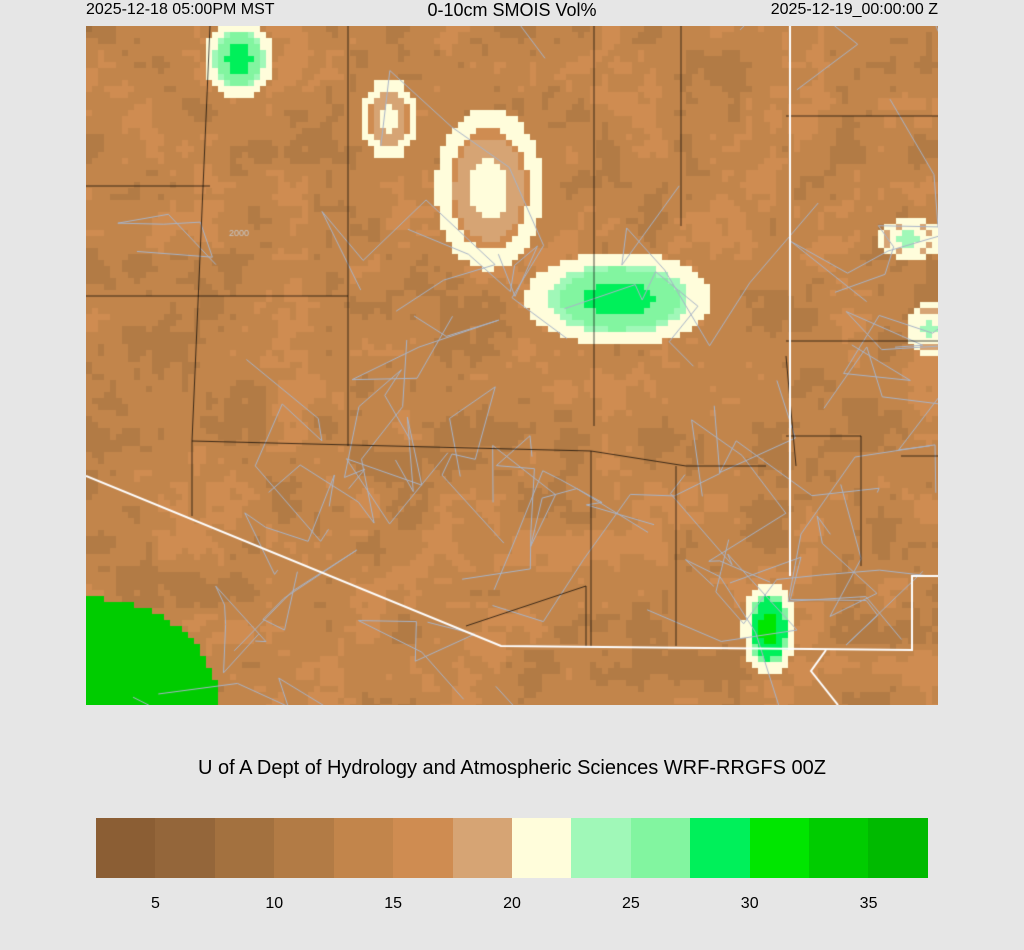  What do you see at coordinates (274, 903) in the screenshot?
I see `colorbar-tick-label: 10` at bounding box center [274, 903].